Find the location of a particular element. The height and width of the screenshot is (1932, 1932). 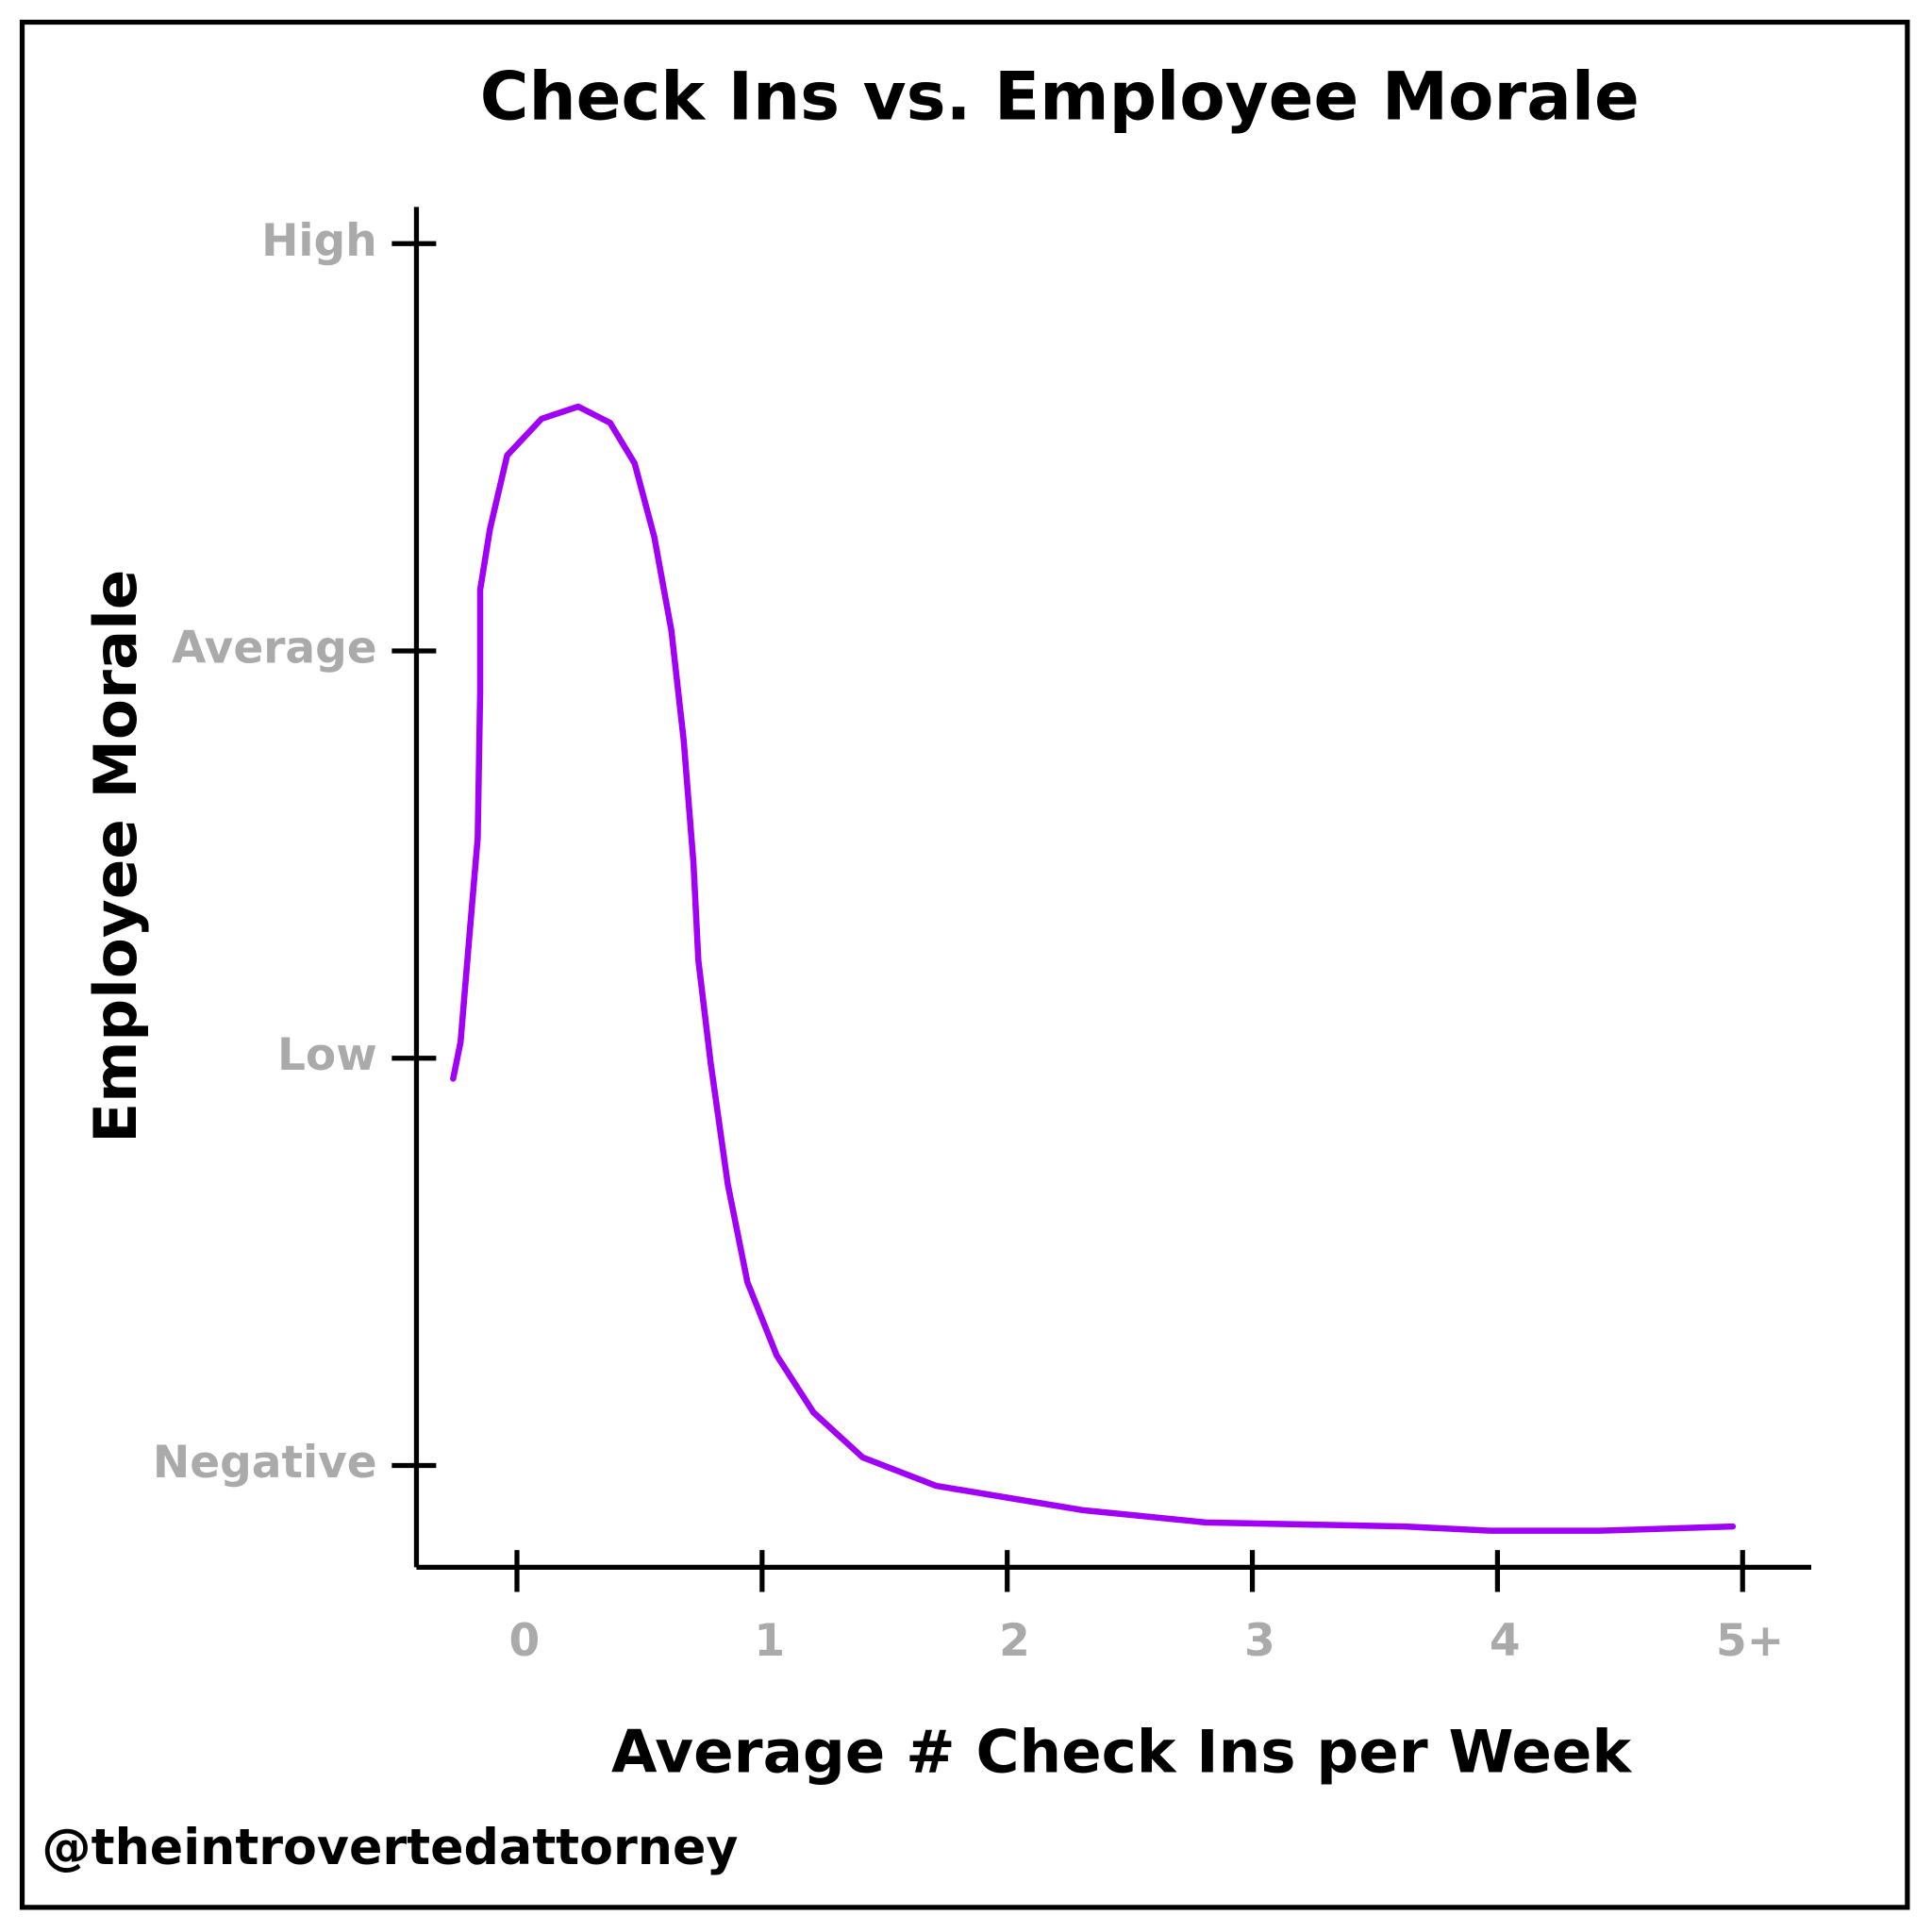

x-tick-label: 0 is located at coordinates (524, 1641).